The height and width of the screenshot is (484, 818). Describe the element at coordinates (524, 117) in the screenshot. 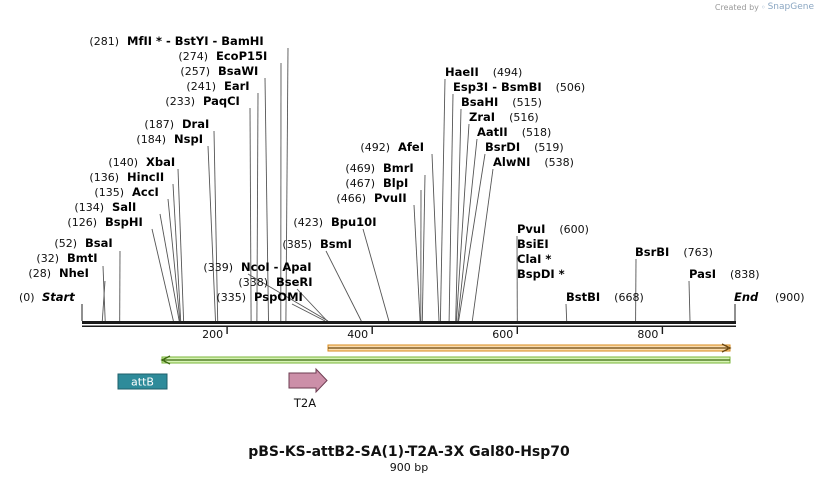

I see `site-position: (516)` at that location.